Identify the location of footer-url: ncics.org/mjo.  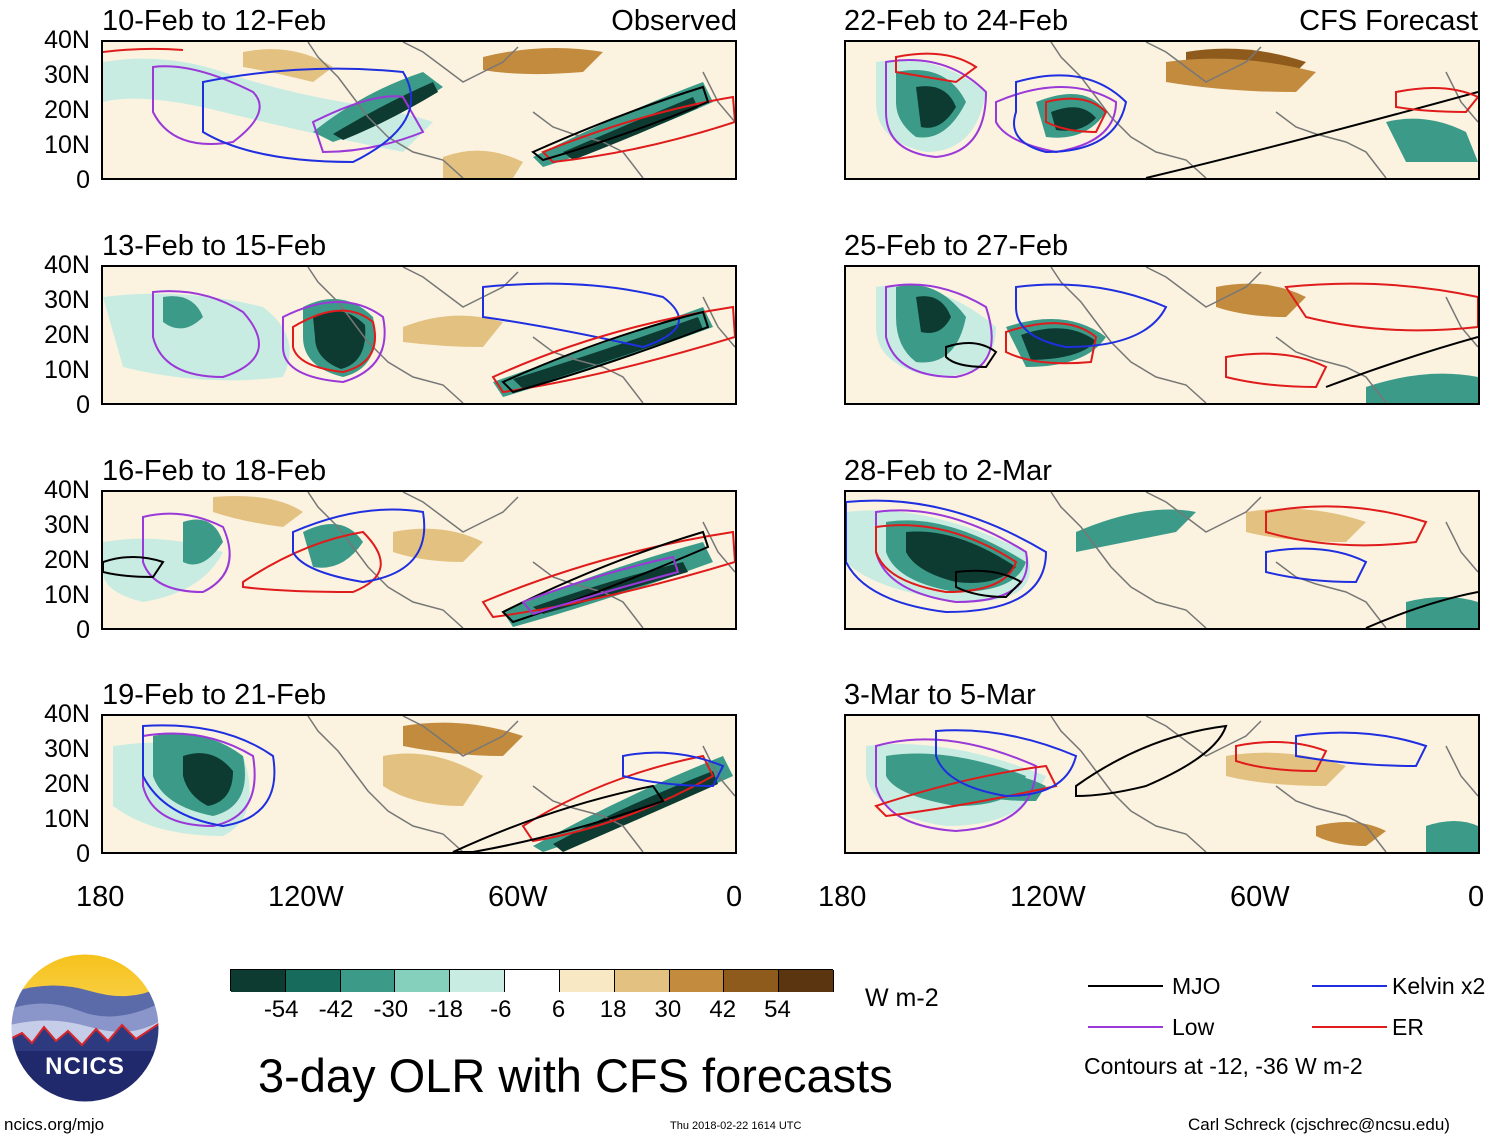
(54, 1124).